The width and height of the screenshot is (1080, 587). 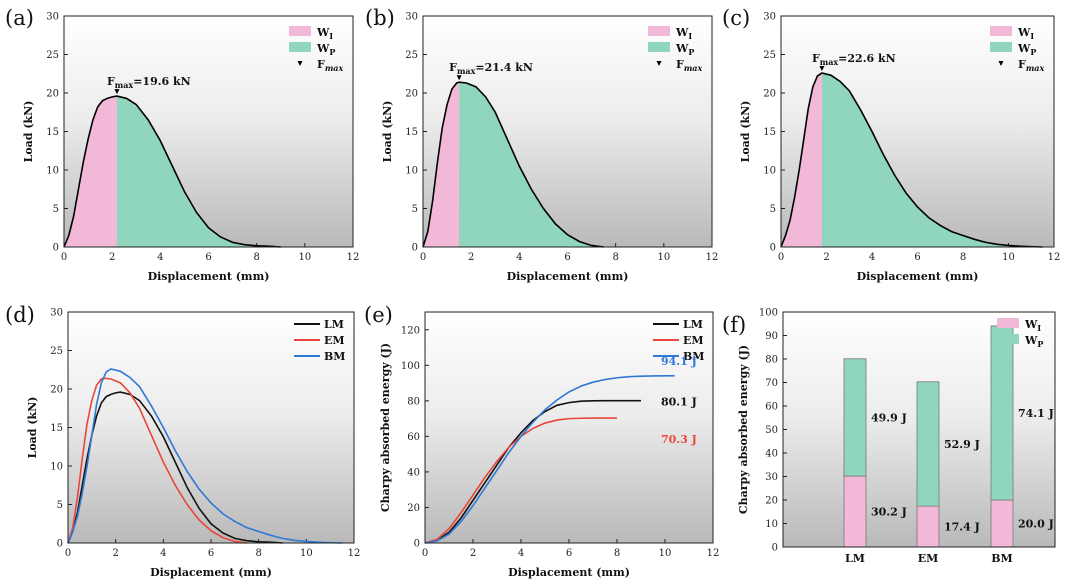 I want to click on x-category-label: BM, so click(x=1001, y=558).